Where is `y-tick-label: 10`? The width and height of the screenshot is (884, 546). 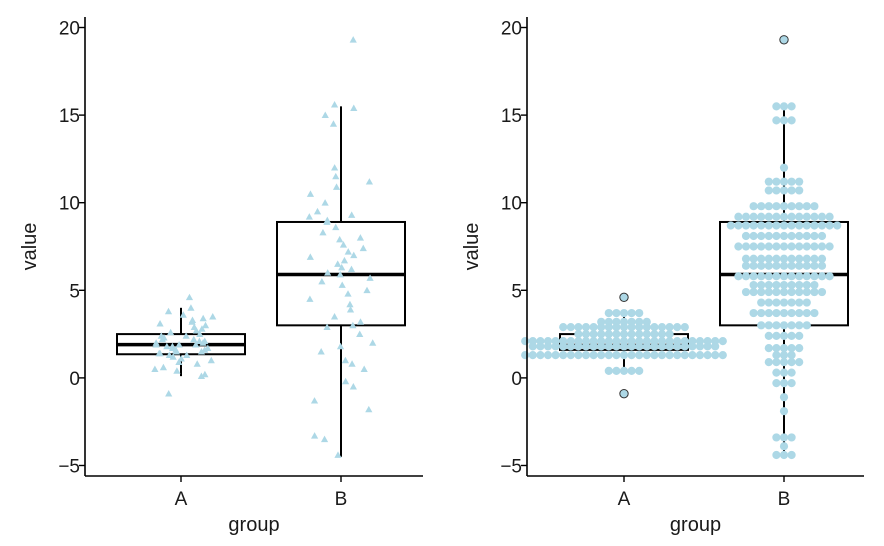 y-tick-label: 10 is located at coordinates (511, 204).